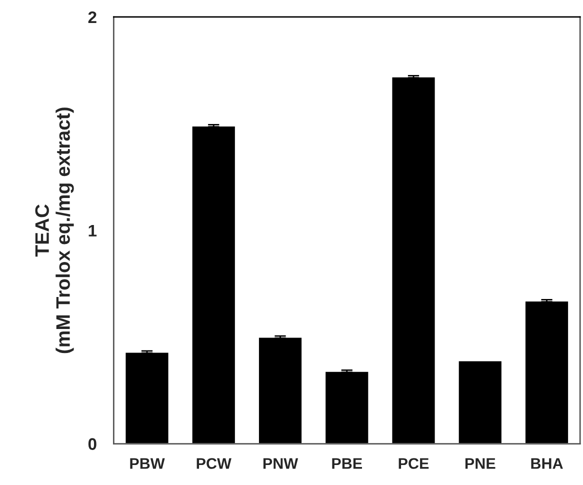  Describe the element at coordinates (347, 463) in the screenshot. I see `x-tick-label: PBE` at that location.